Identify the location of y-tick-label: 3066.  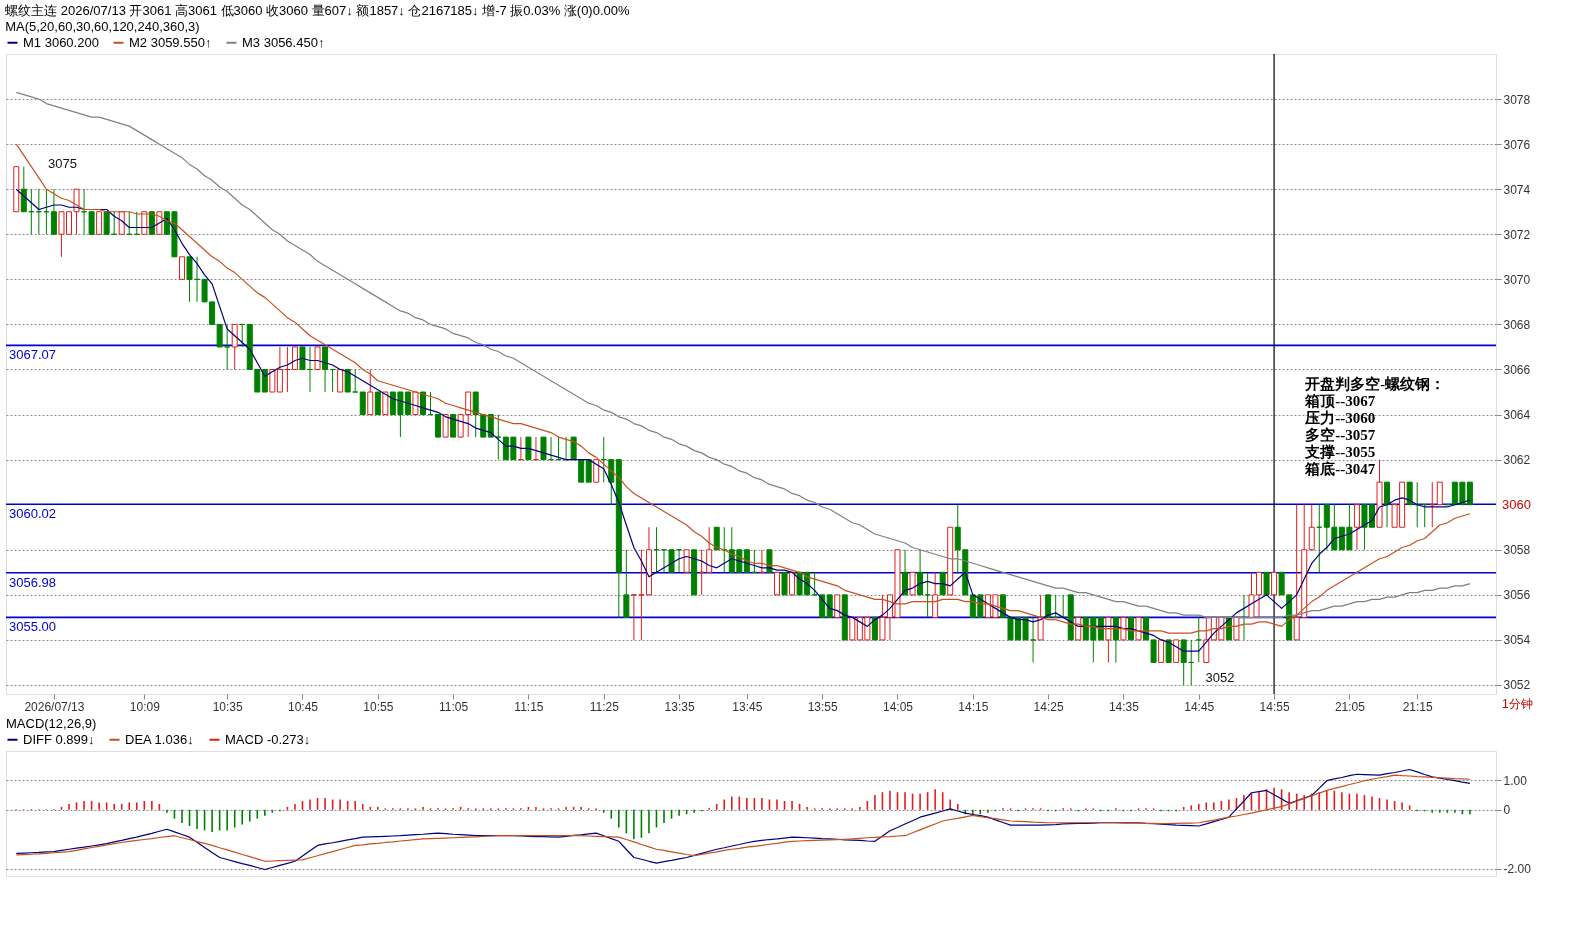
(1517, 369).